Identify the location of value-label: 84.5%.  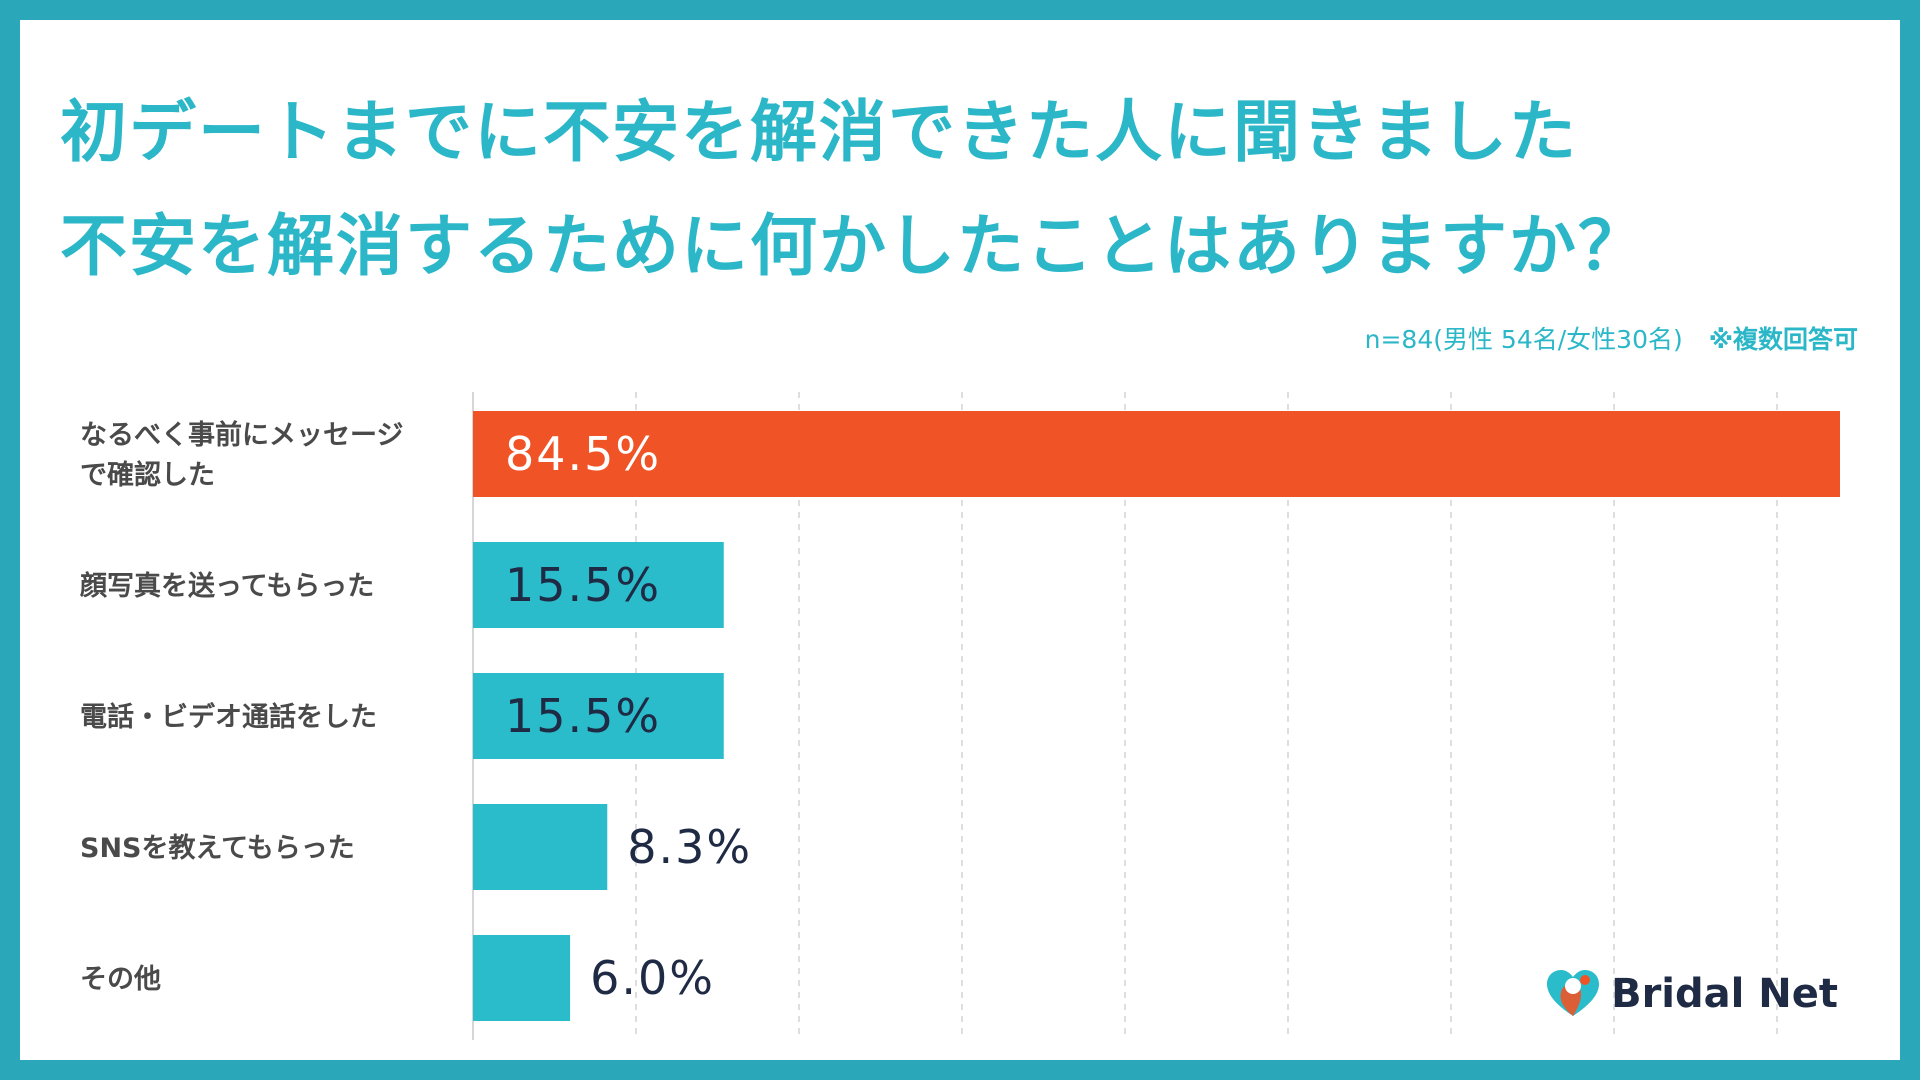
(583, 454).